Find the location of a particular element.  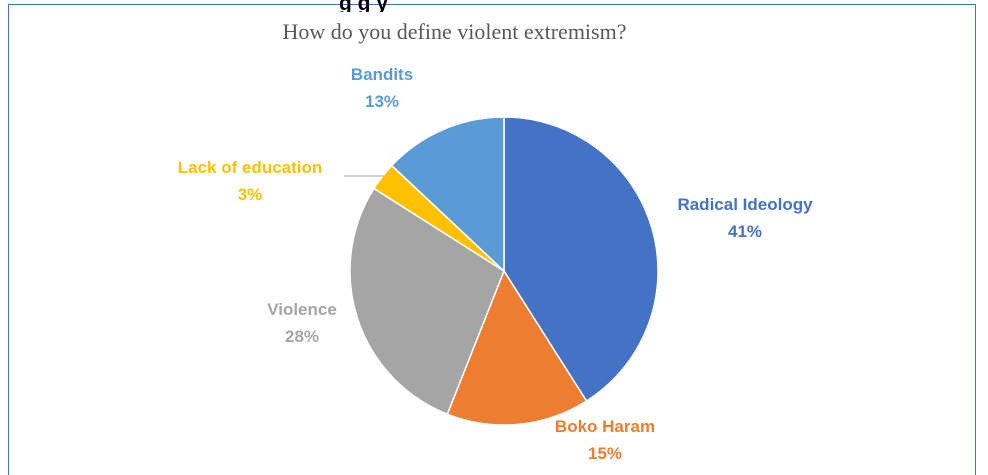

data-label-name: Violence is located at coordinates (302, 309).